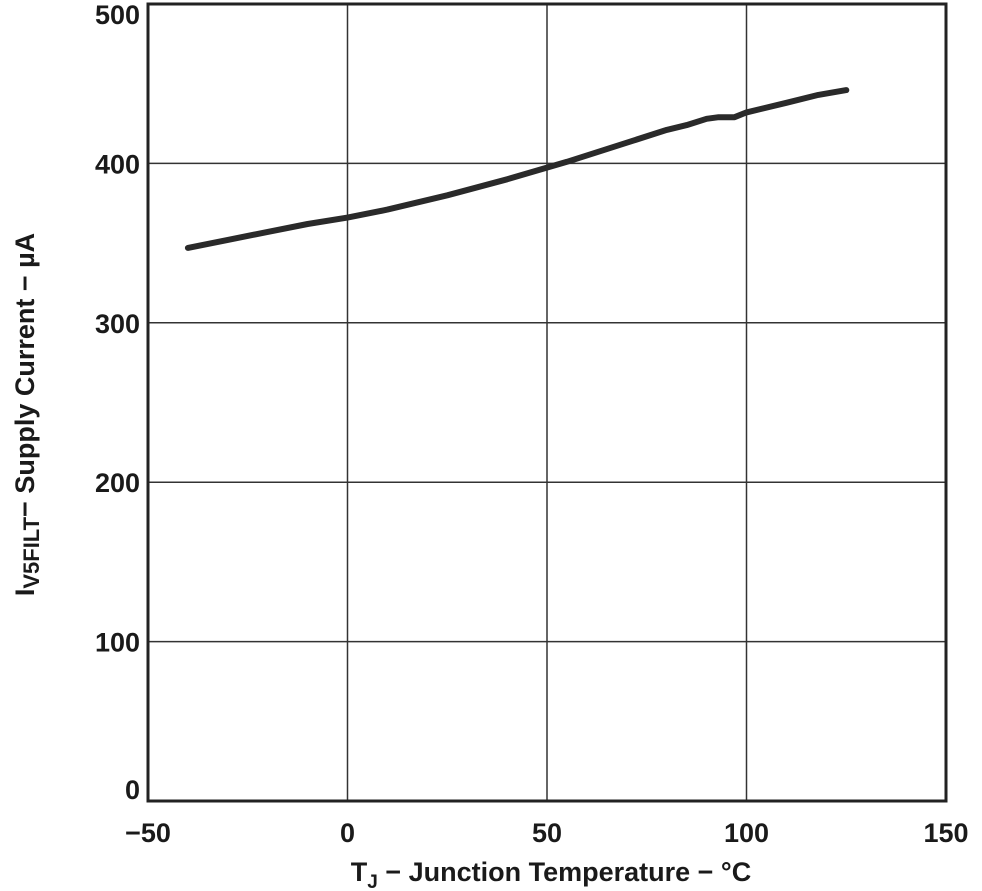 This screenshot has width=982, height=891. I want to click on y-tick-label: 500, so click(117, 15).